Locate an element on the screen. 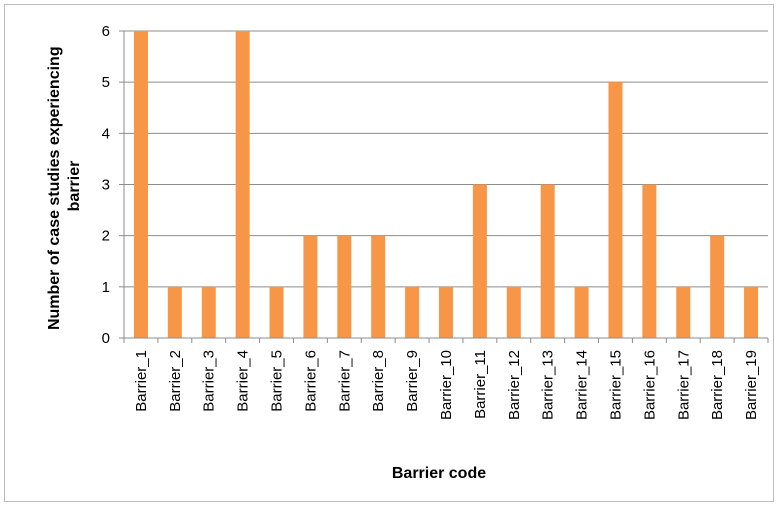 This screenshot has height=506, width=779. y-tick-label: 5 is located at coordinates (106, 82).